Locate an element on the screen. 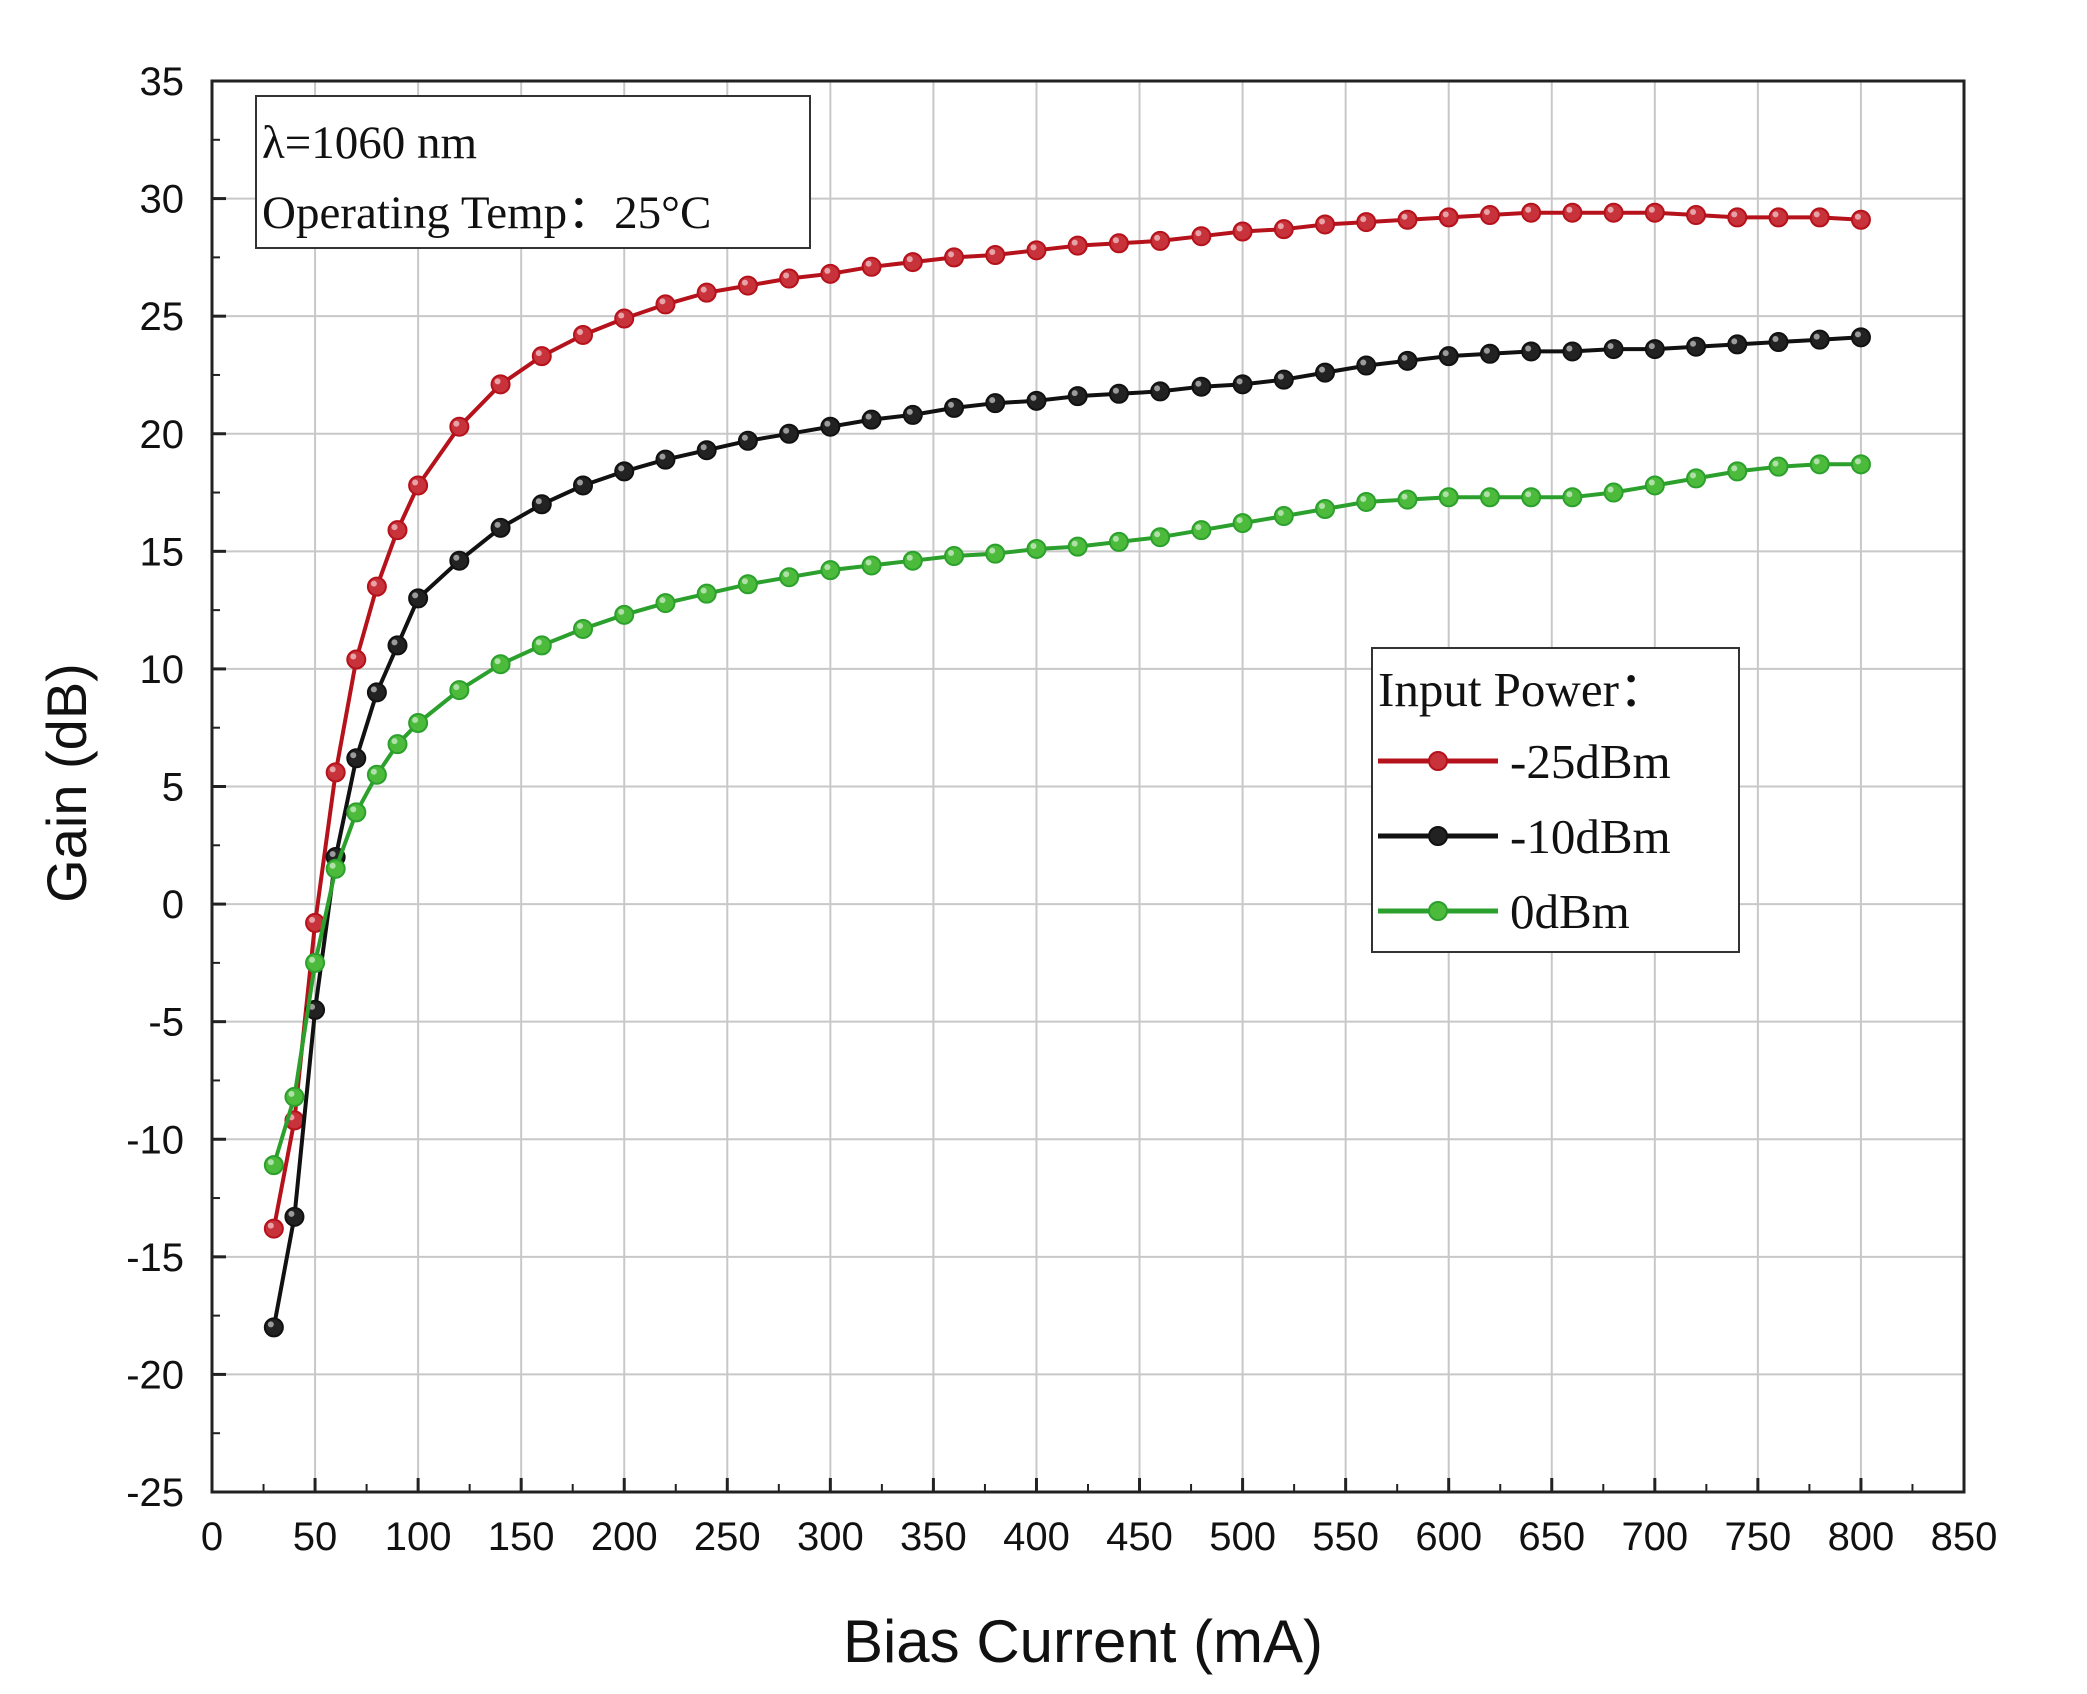  legend-entry: -25dBm is located at coordinates (1524, 761).